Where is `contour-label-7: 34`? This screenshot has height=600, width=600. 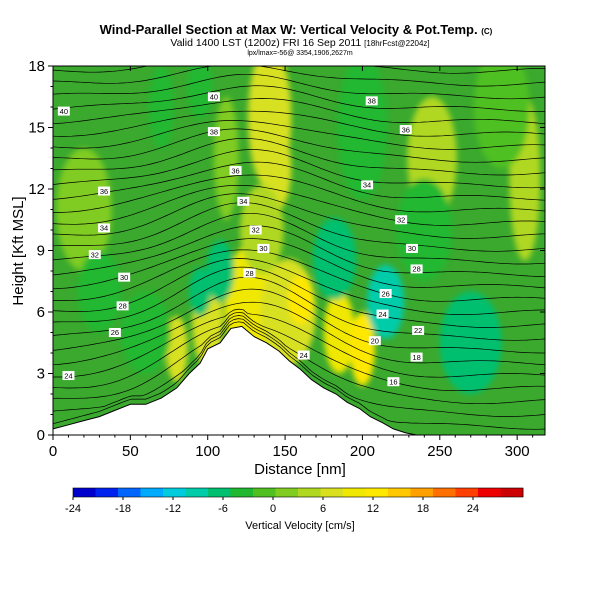 contour-label-7: 34 is located at coordinates (367, 185).